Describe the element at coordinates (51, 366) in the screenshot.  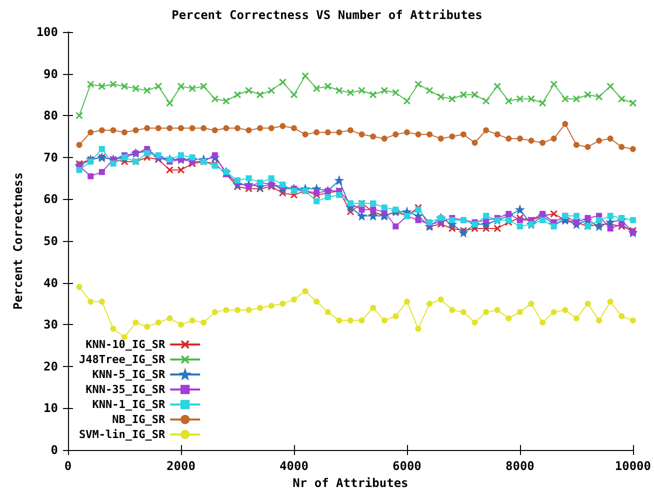
I see `y-tick-label: 20` at that location.